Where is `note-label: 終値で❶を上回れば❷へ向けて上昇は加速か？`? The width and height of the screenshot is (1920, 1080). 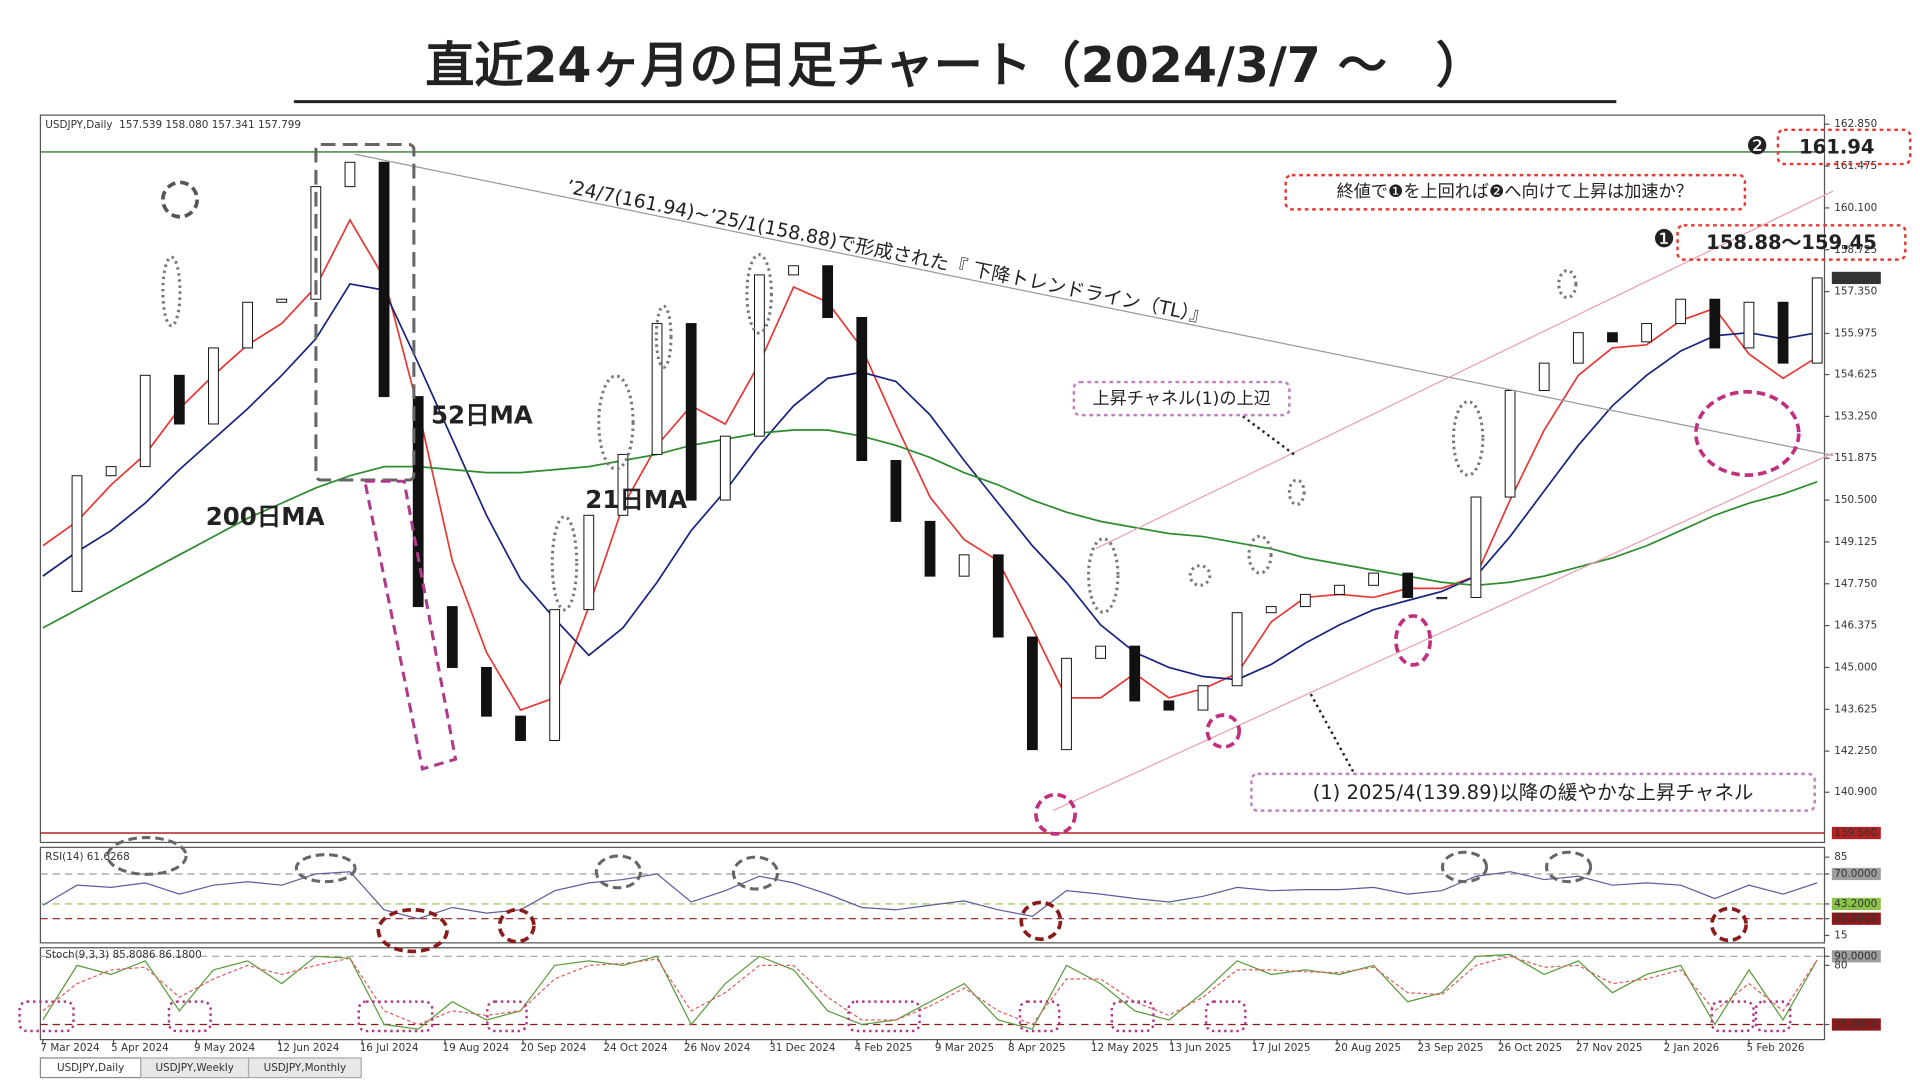 note-label: 終値で❶を上回れば❷へ向けて上昇は加速か？ is located at coordinates (1515, 192).